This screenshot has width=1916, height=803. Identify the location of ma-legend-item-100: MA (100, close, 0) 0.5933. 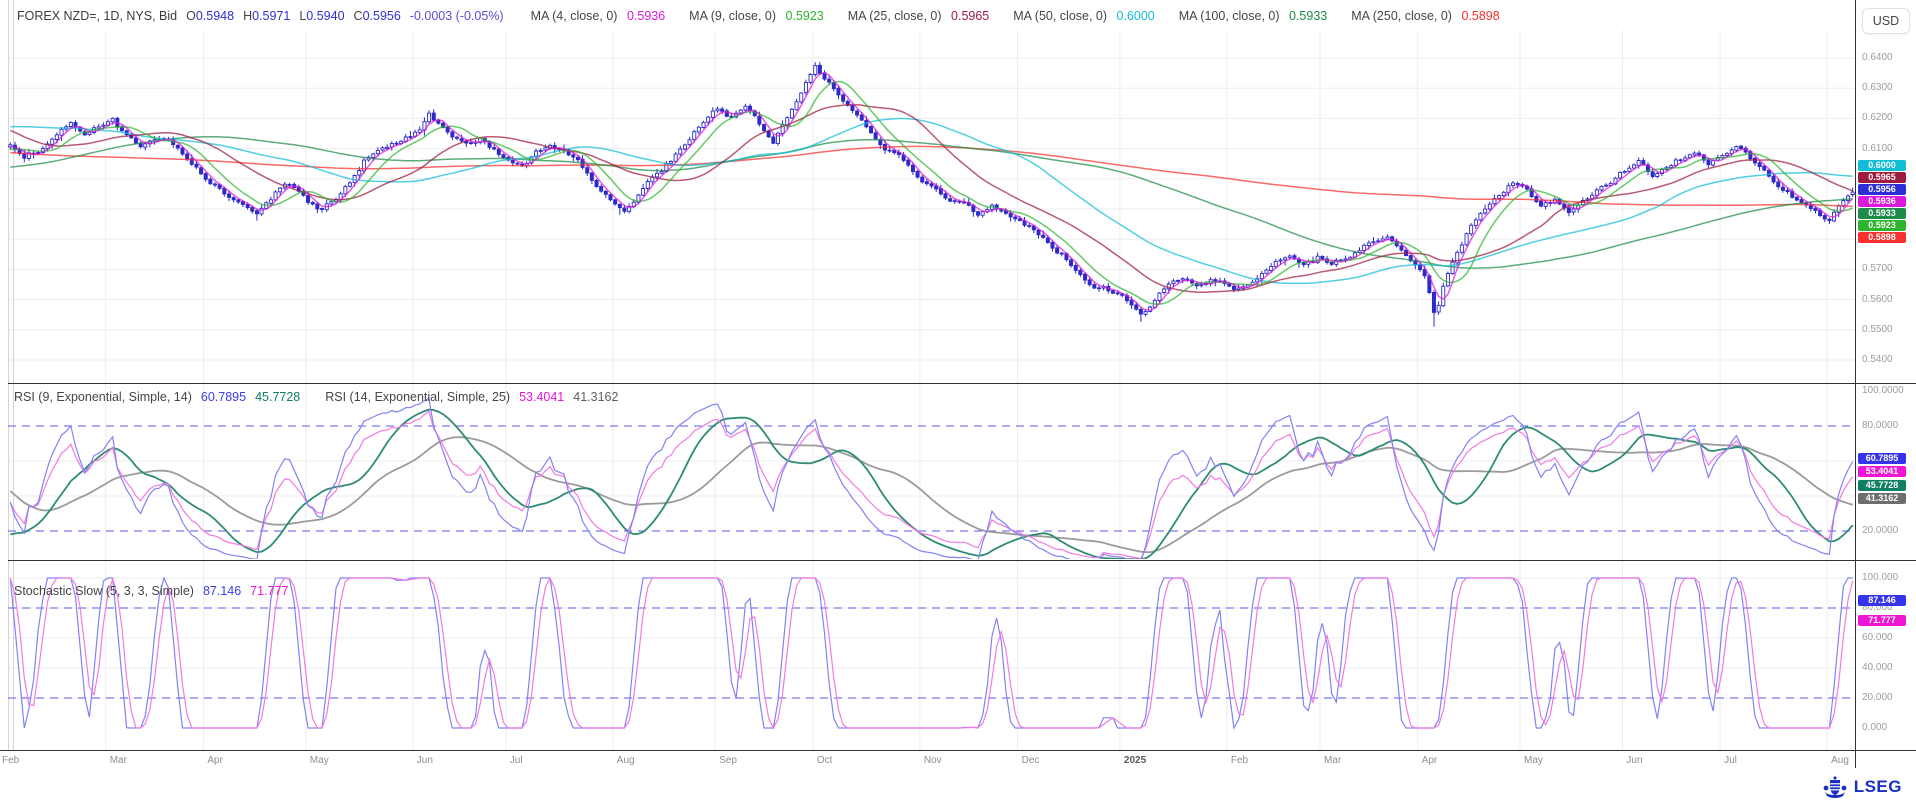
(1253, 16).